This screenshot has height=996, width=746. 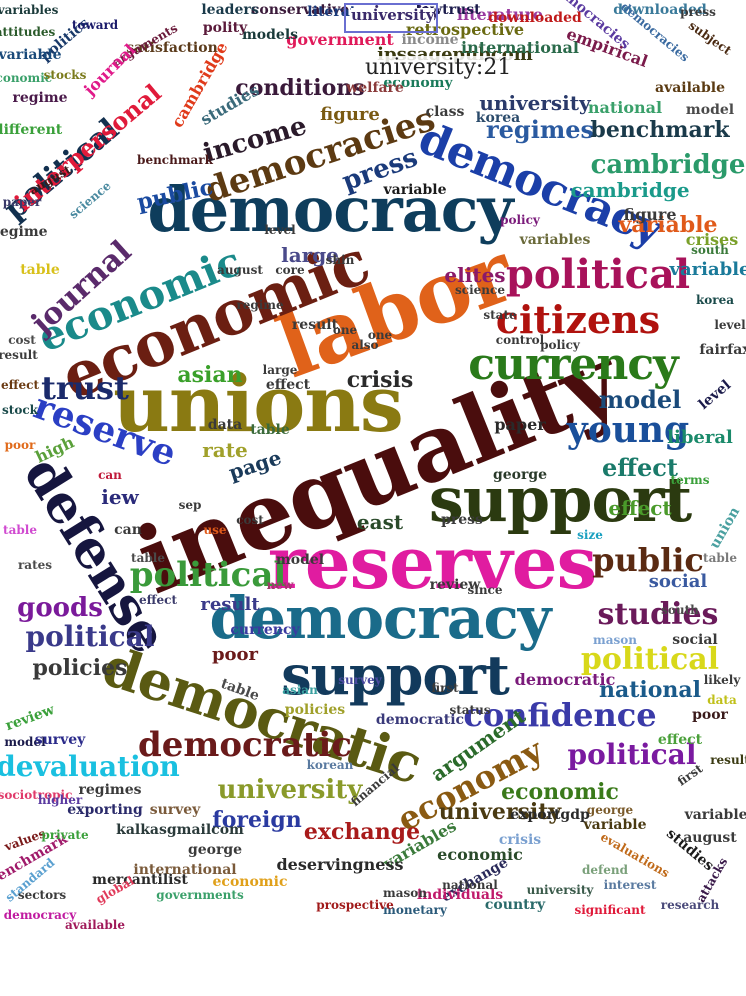 What do you see at coordinates (340, 864) in the screenshot?
I see `cloud-word: deservingness` at bounding box center [340, 864].